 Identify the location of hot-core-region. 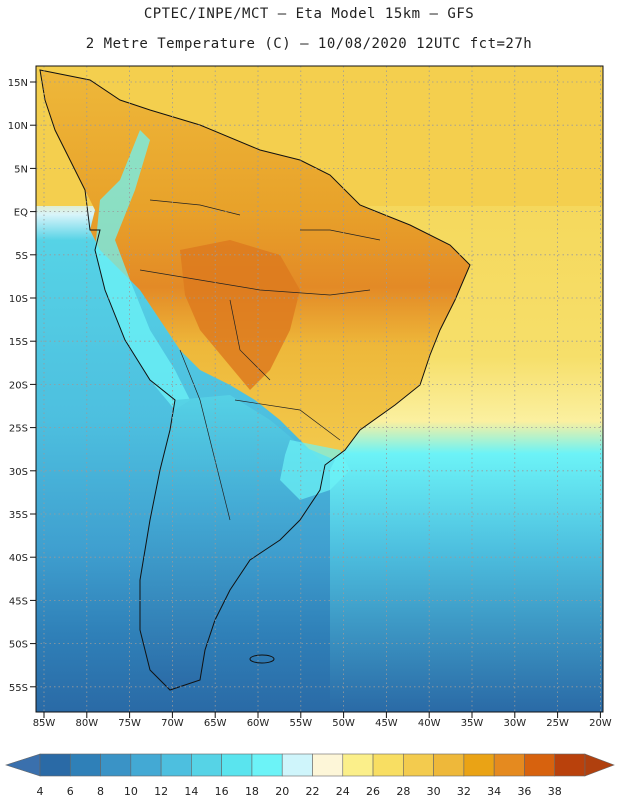
(240, 315).